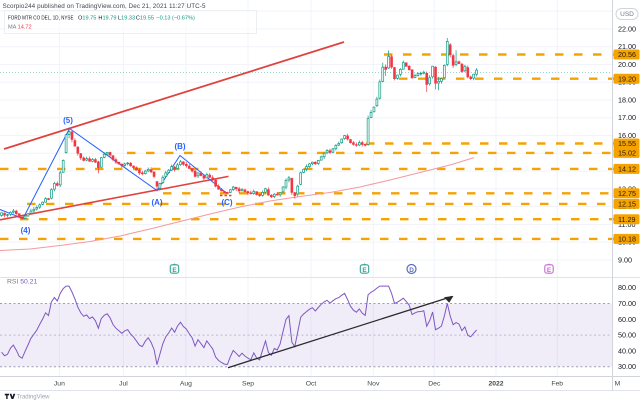  What do you see at coordinates (34, 398) in the screenshot?
I see `svg-text: TradingView` at bounding box center [34, 398].